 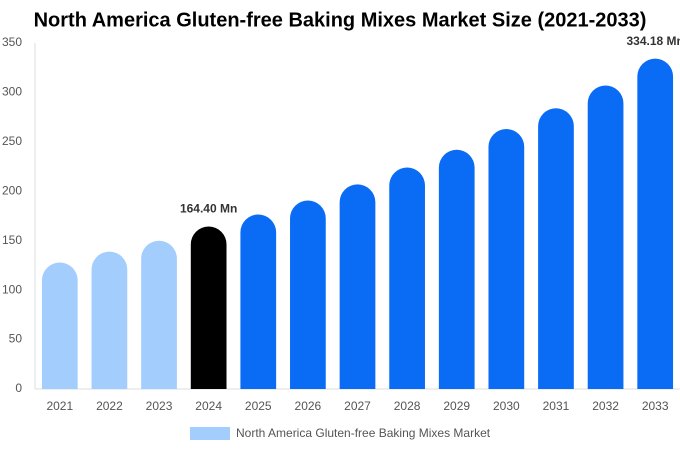 What do you see at coordinates (605, 406) in the screenshot?
I see `x-tick-label: 2032` at bounding box center [605, 406].